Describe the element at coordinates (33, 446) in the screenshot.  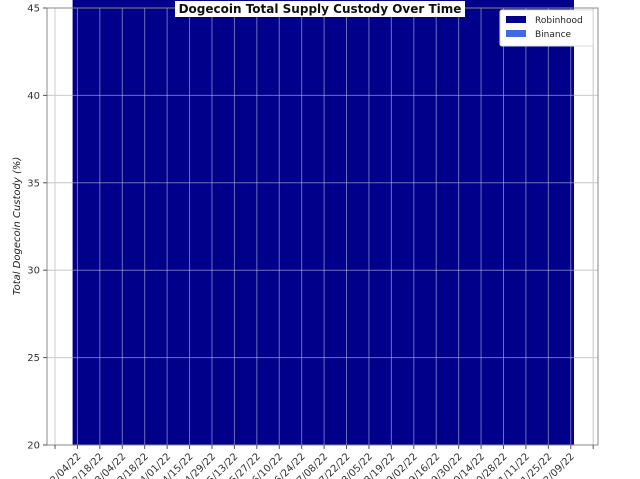
I see `y-tick-label: 20` at that location.